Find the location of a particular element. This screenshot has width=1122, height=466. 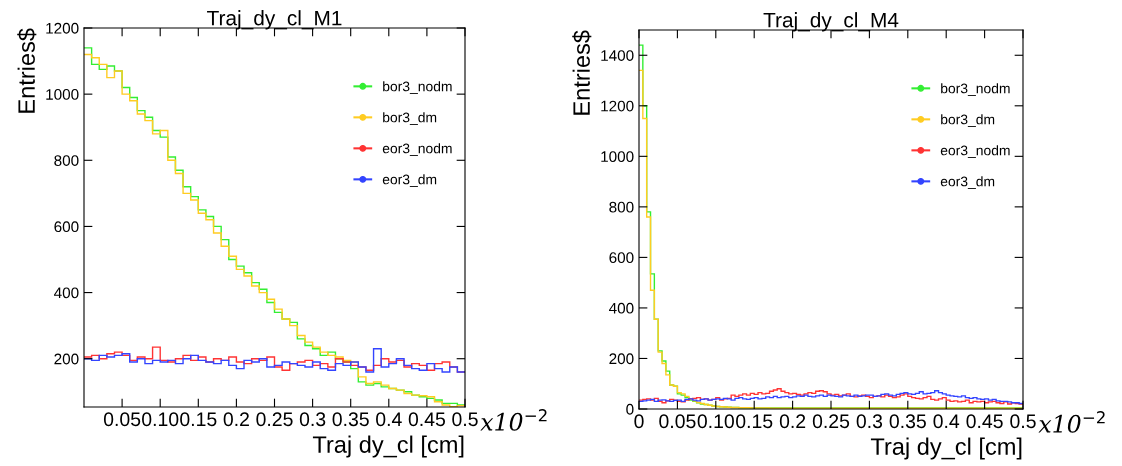

chart-title: Traj_dy_cl_M4 is located at coordinates (831, 22).